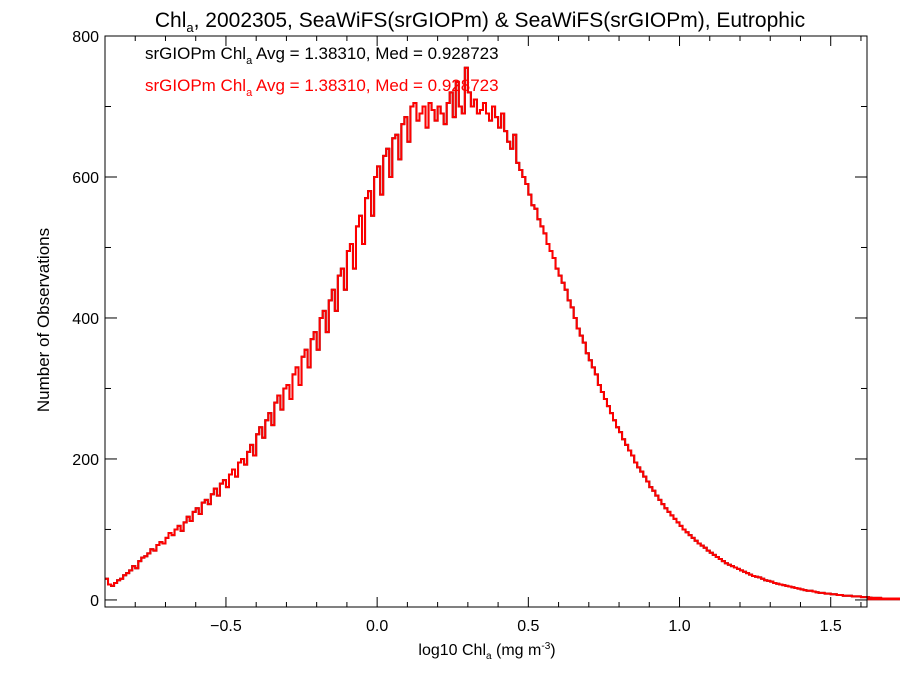  I want to click on x-tick-label: 0.5, so click(528, 626).